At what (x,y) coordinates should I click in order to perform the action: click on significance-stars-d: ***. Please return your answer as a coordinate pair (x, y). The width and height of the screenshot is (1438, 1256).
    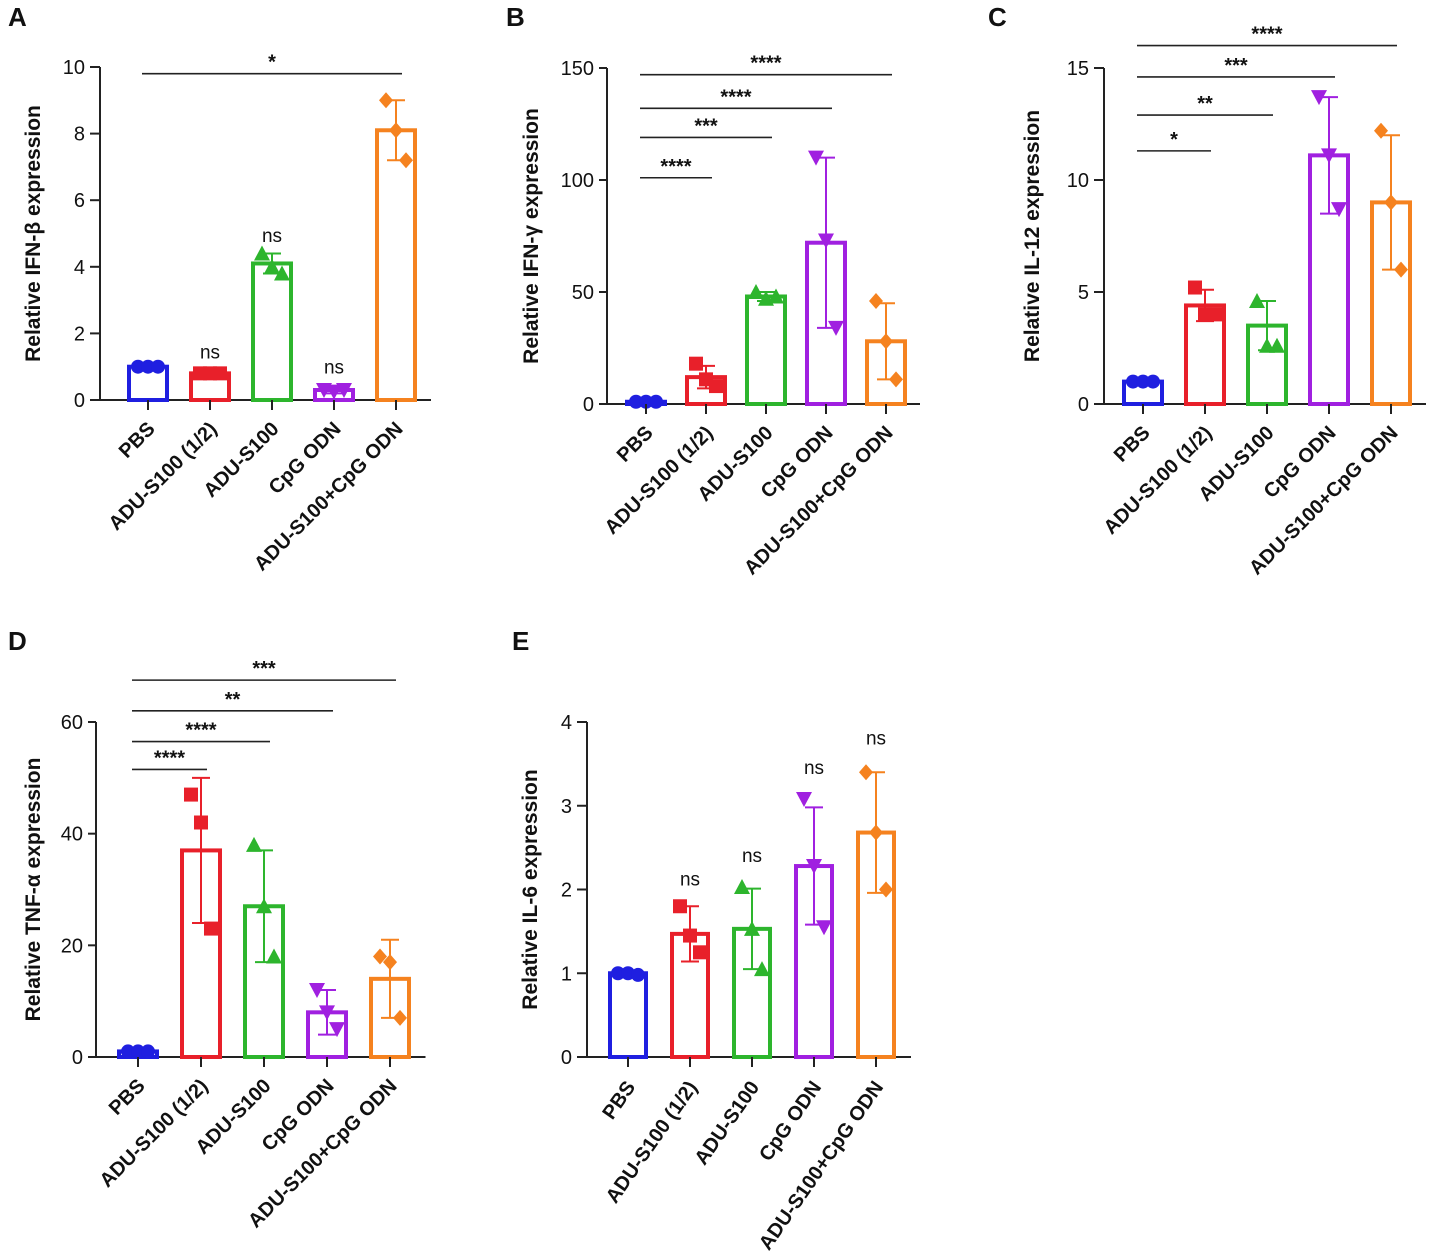
    Looking at the image, I should click on (264, 669).